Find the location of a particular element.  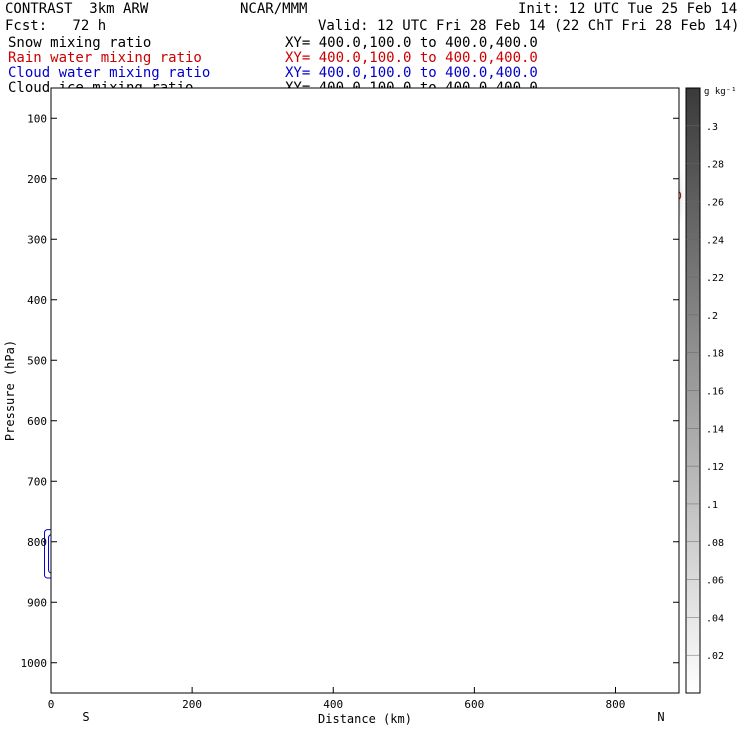

x-endpoint-right: N is located at coordinates (660, 717).